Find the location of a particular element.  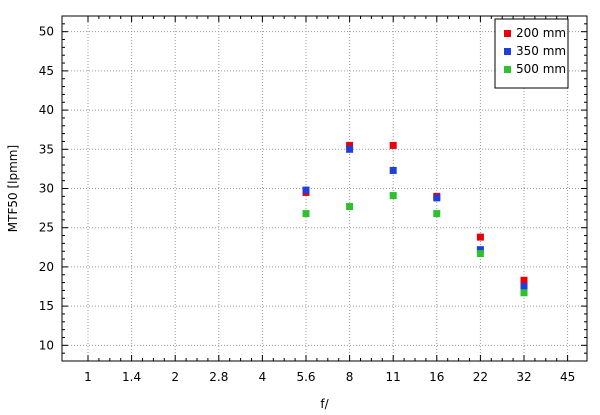

y-tick-label: 45 is located at coordinates (46, 71).